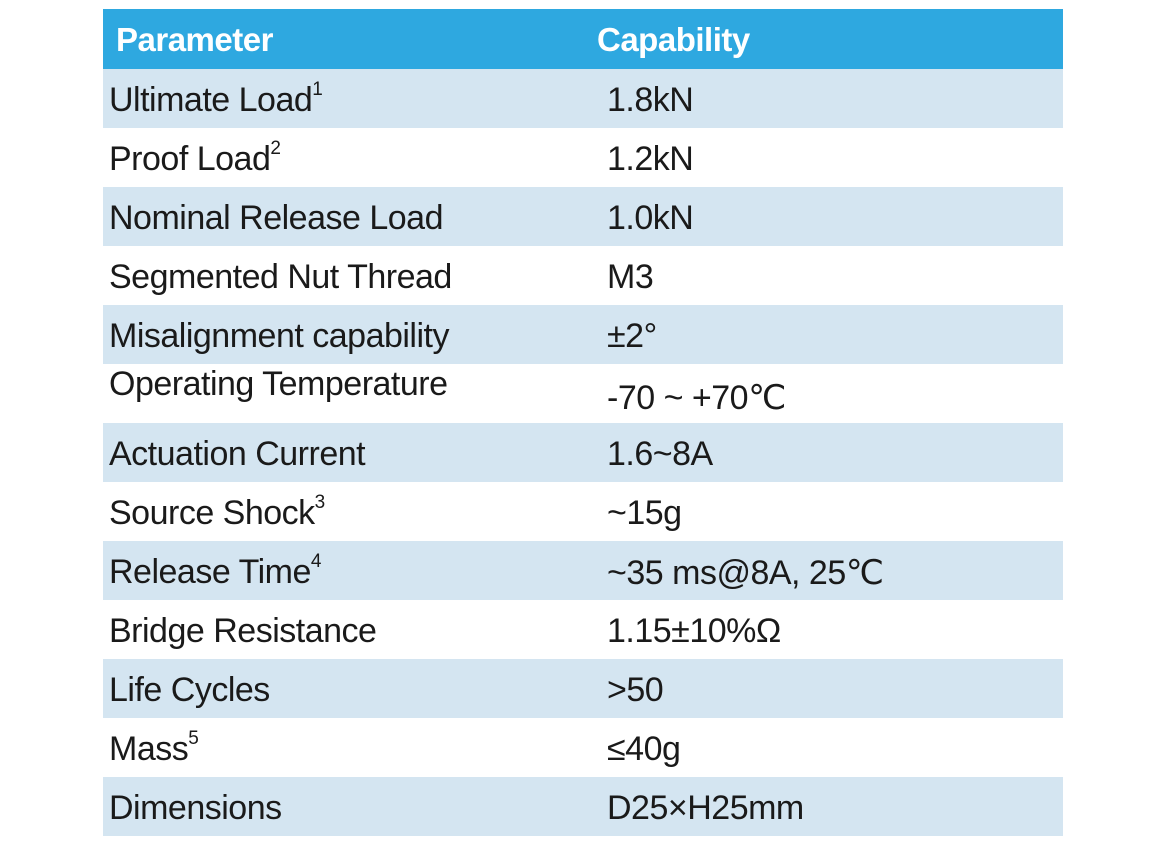 The width and height of the screenshot is (1166, 859). Describe the element at coordinates (650, 218) in the screenshot. I see `capability-cell: 1.0kN` at that location.